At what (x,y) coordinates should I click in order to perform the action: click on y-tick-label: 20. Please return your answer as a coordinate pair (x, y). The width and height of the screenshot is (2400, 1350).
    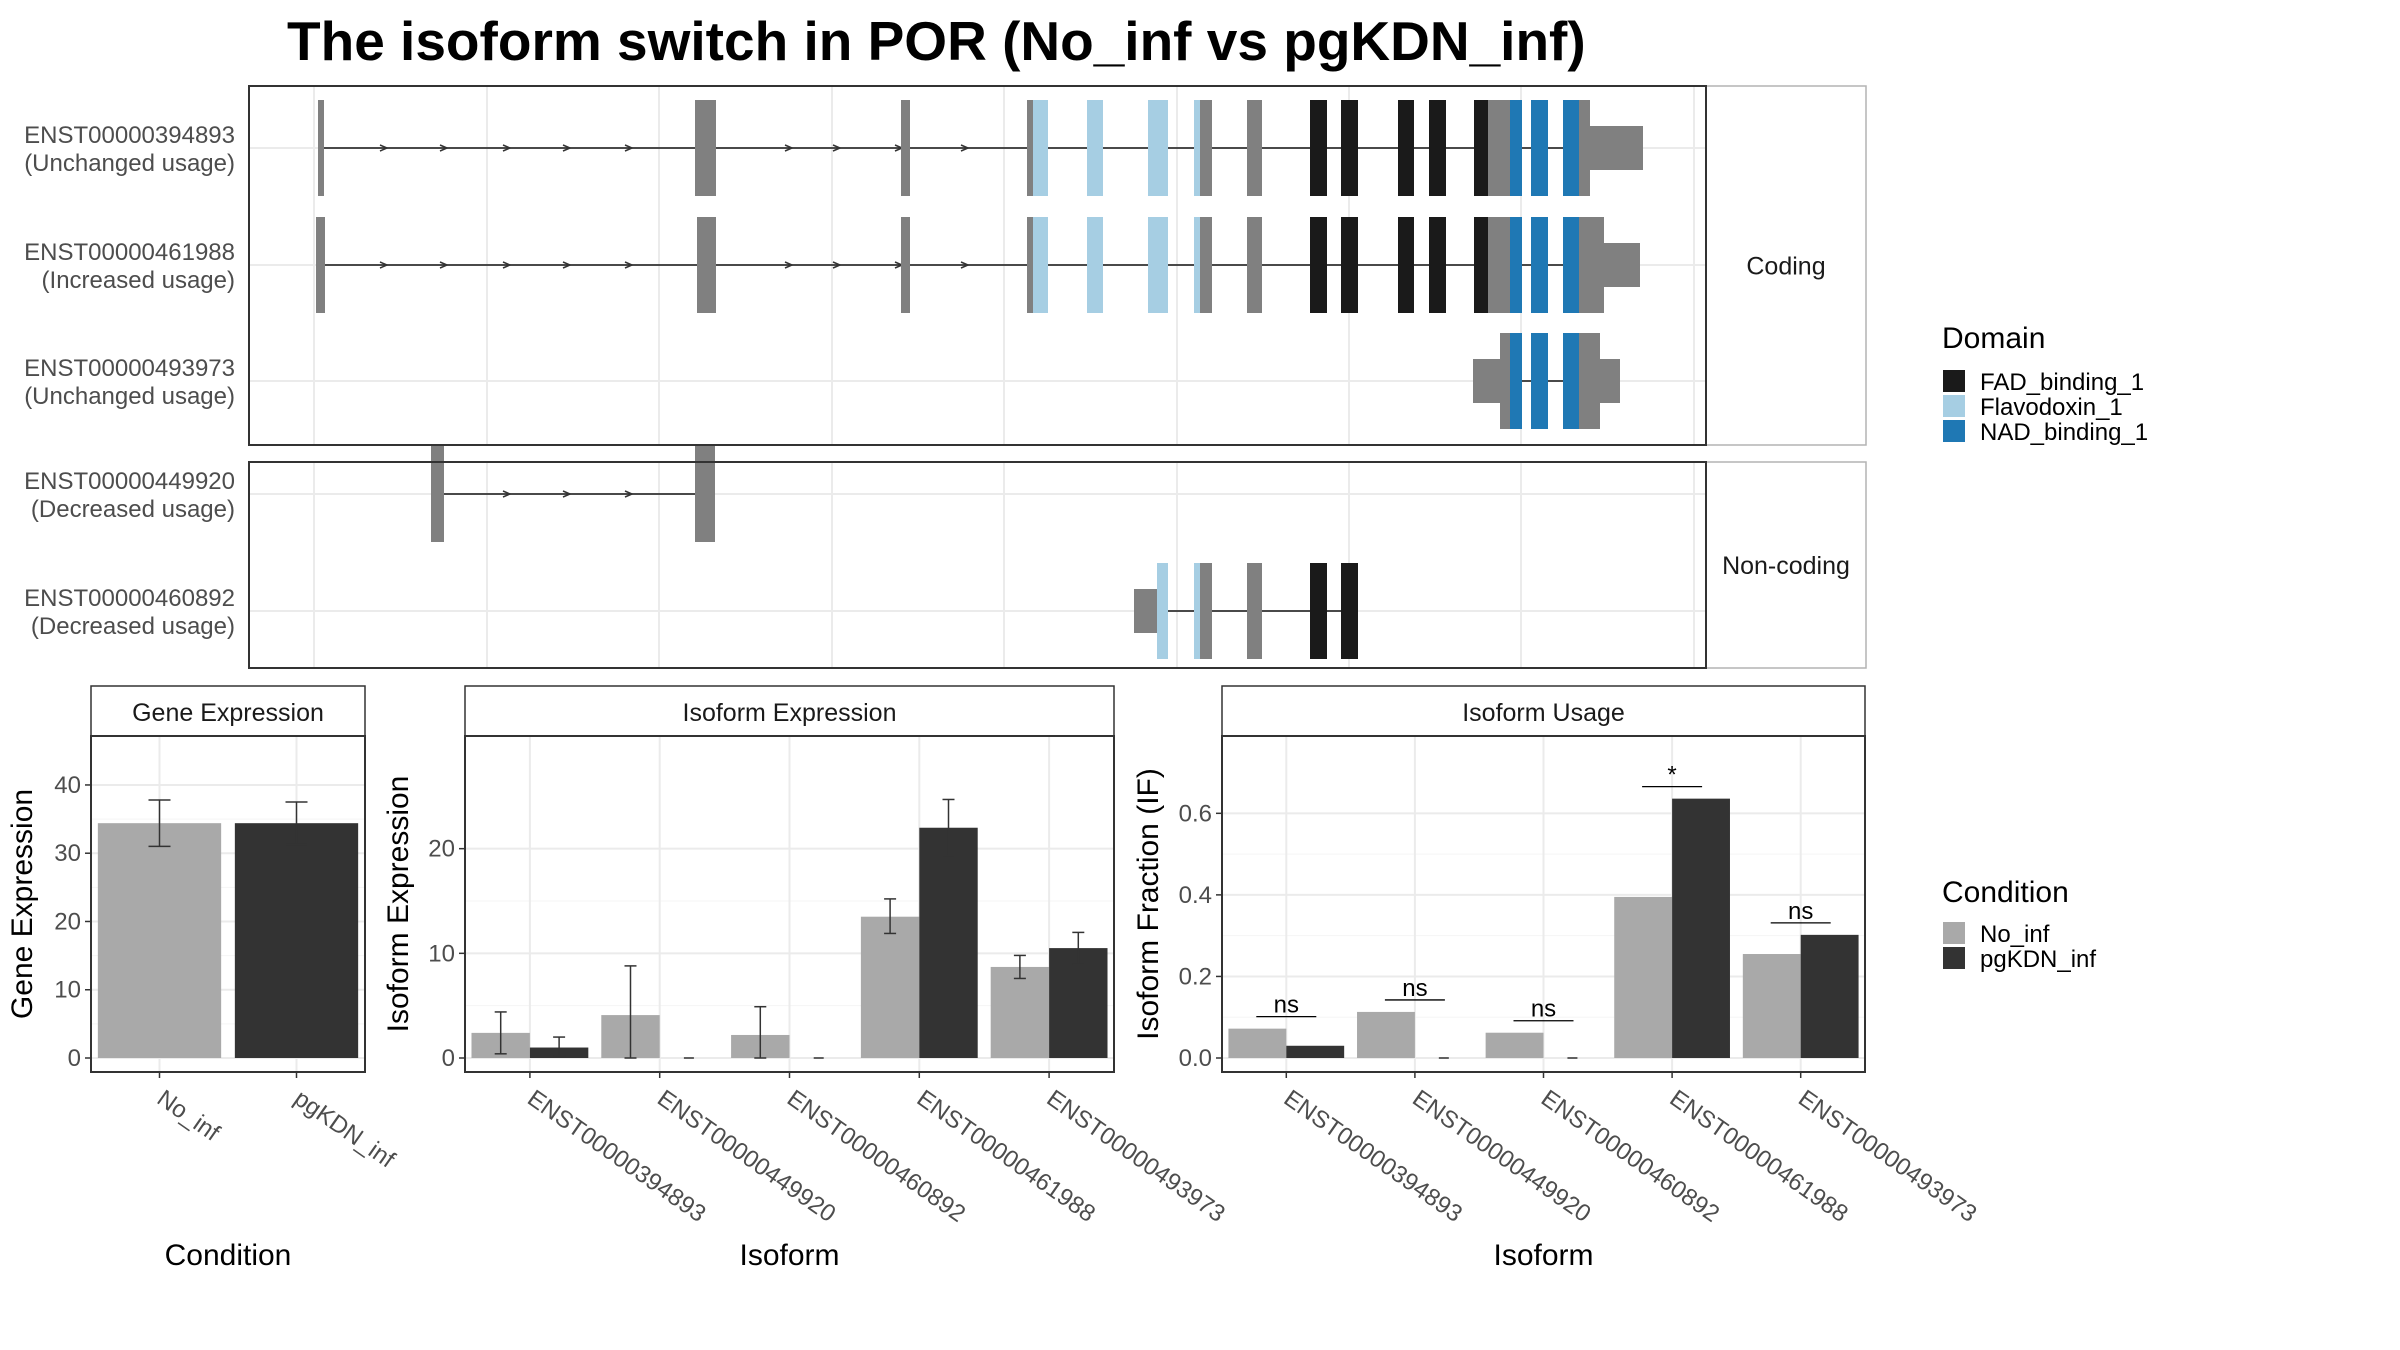
    Looking at the image, I should click on (441, 849).